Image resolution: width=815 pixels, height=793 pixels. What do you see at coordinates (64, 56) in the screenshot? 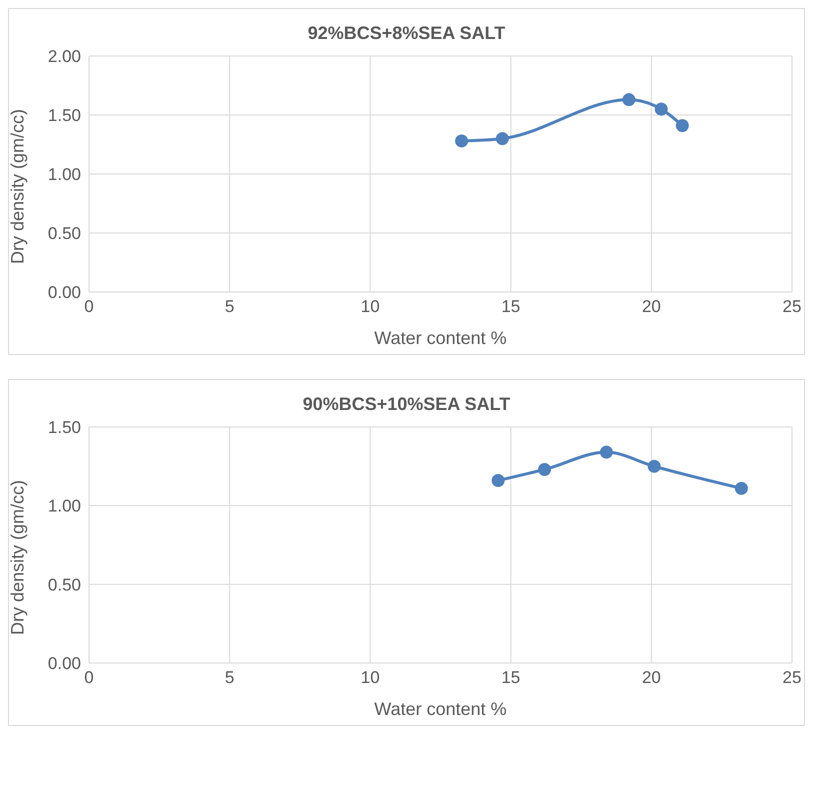
I see `y-tick-label: 2.00` at bounding box center [64, 56].